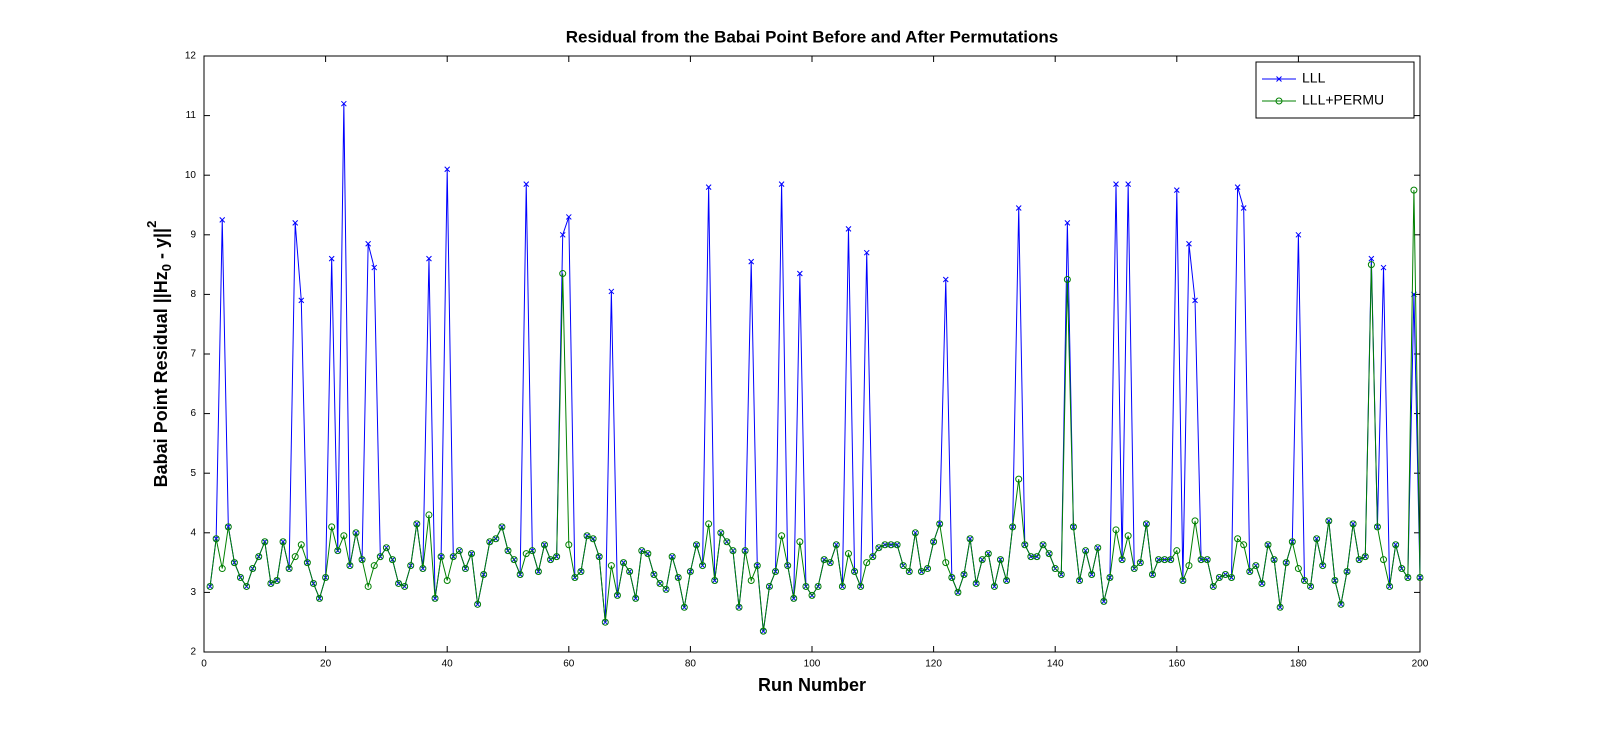 This screenshot has width=1600, height=747. Describe the element at coordinates (204, 664) in the screenshot. I see `x-tick-label: 0` at that location.